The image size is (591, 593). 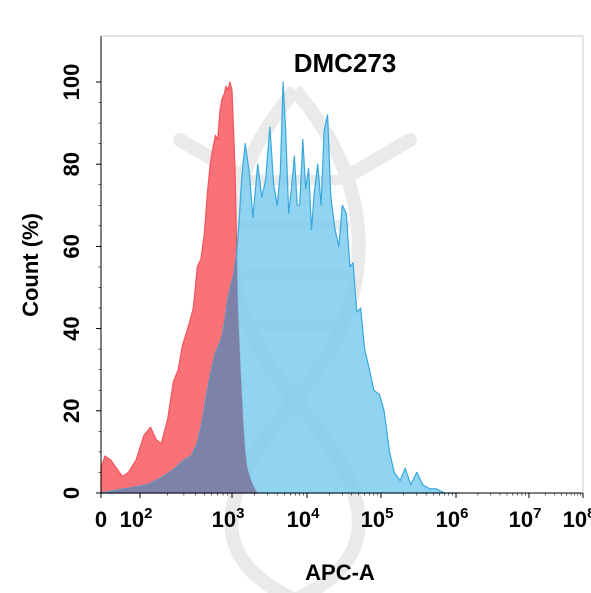 What do you see at coordinates (71, 164) in the screenshot?
I see `y-tick-label: 80` at bounding box center [71, 164].